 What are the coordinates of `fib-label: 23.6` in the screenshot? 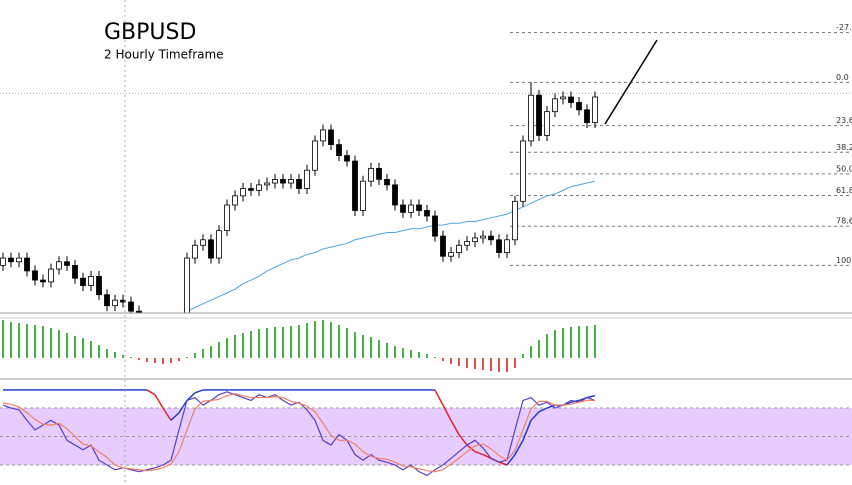 It's located at (844, 120).